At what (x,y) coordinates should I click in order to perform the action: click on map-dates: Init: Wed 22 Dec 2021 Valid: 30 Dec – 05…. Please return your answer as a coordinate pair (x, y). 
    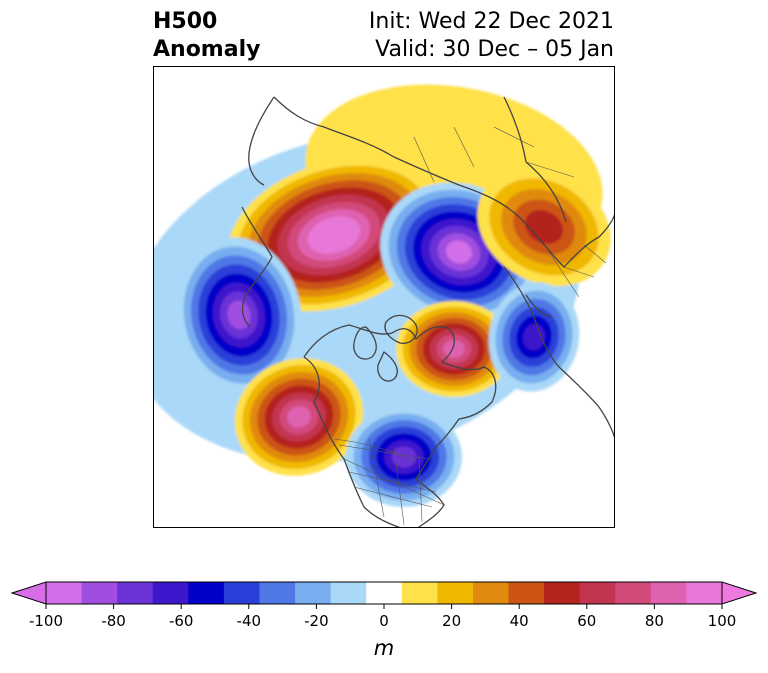
    Looking at the image, I should click on (491, 36).